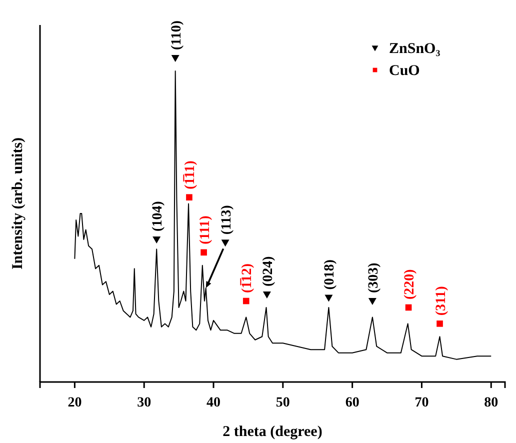 The image size is (516, 443). I want to click on annotation: (018), so click(330, 274).